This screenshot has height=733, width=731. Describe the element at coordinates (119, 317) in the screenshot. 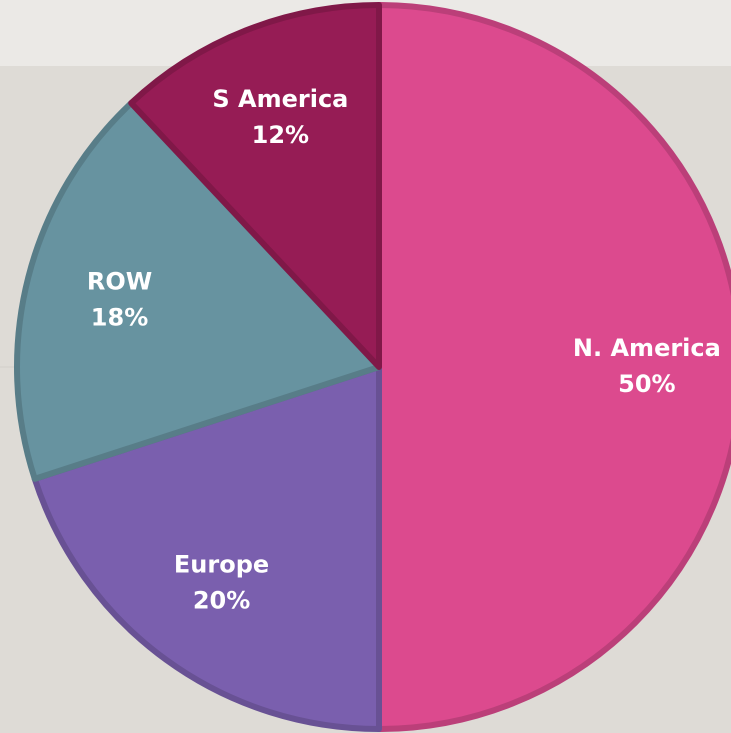

I see `slice-value: 18%` at that location.